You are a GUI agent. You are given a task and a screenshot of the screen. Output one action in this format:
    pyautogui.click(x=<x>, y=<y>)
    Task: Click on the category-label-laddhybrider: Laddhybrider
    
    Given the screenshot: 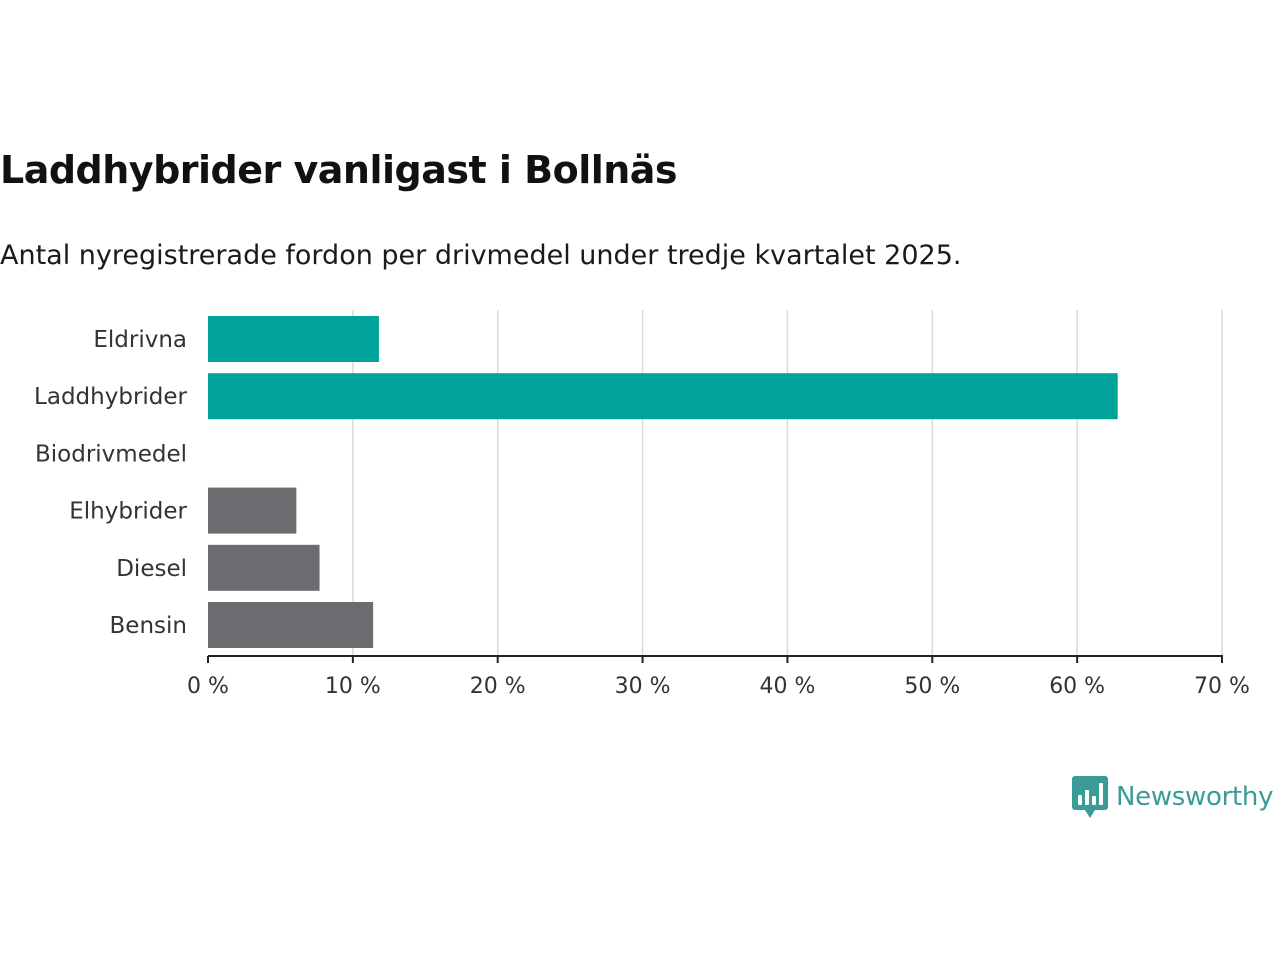 What is the action you would take?
    pyautogui.click(x=110, y=397)
    